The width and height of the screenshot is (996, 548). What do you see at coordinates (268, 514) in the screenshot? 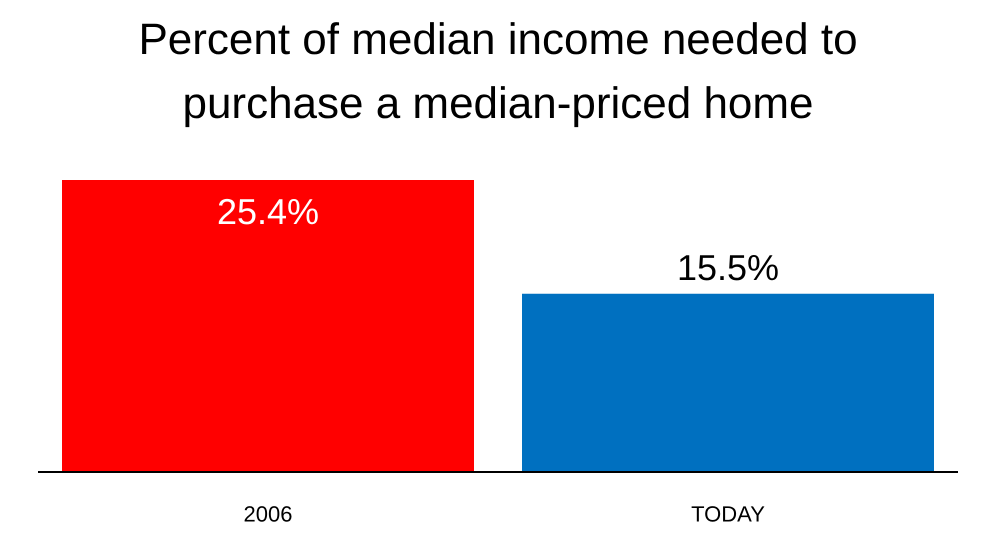
I see `x-tick-label: 2006` at bounding box center [268, 514].